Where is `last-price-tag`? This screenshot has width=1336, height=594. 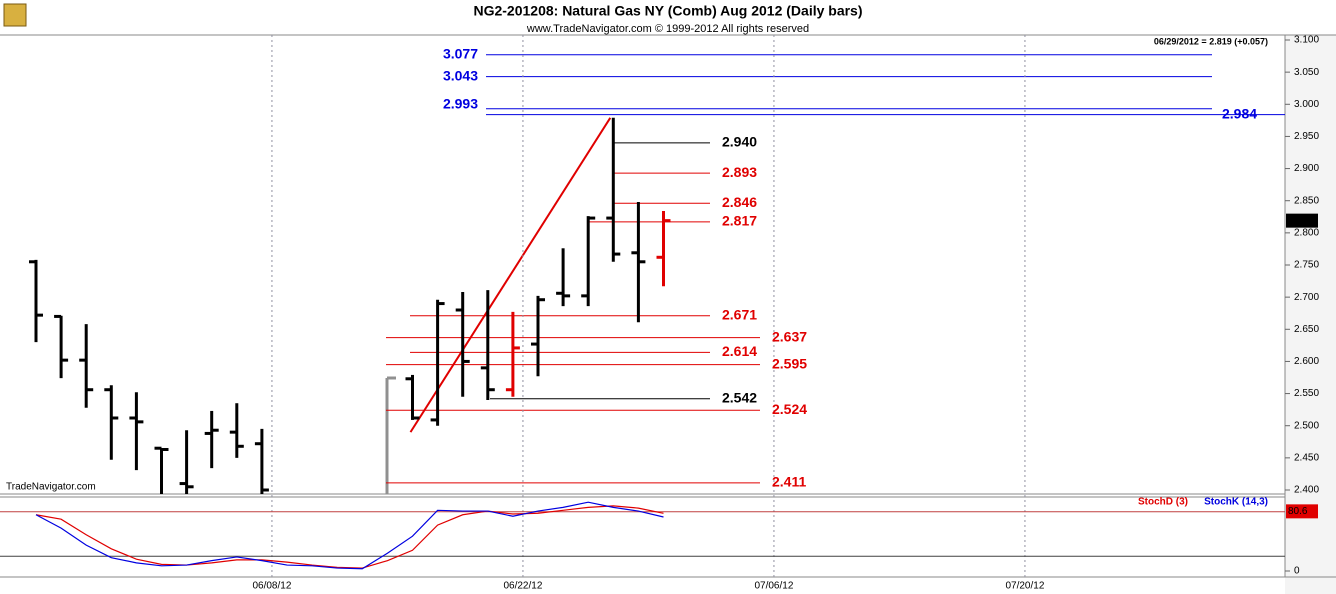 last-price-tag is located at coordinates (1302, 220).